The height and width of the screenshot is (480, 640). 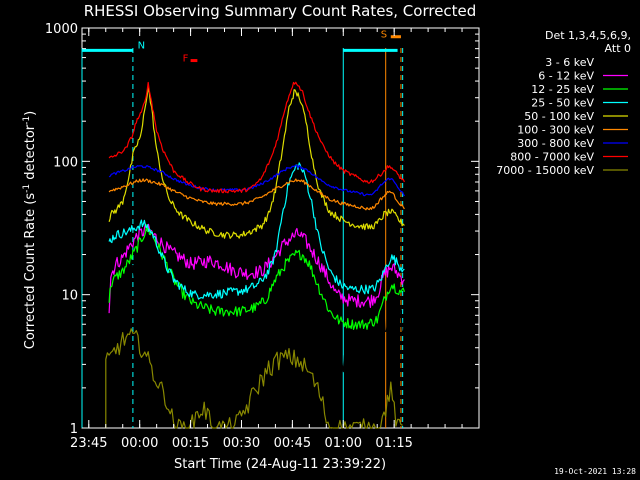 I want to click on annotation-label: N, so click(x=141, y=46).